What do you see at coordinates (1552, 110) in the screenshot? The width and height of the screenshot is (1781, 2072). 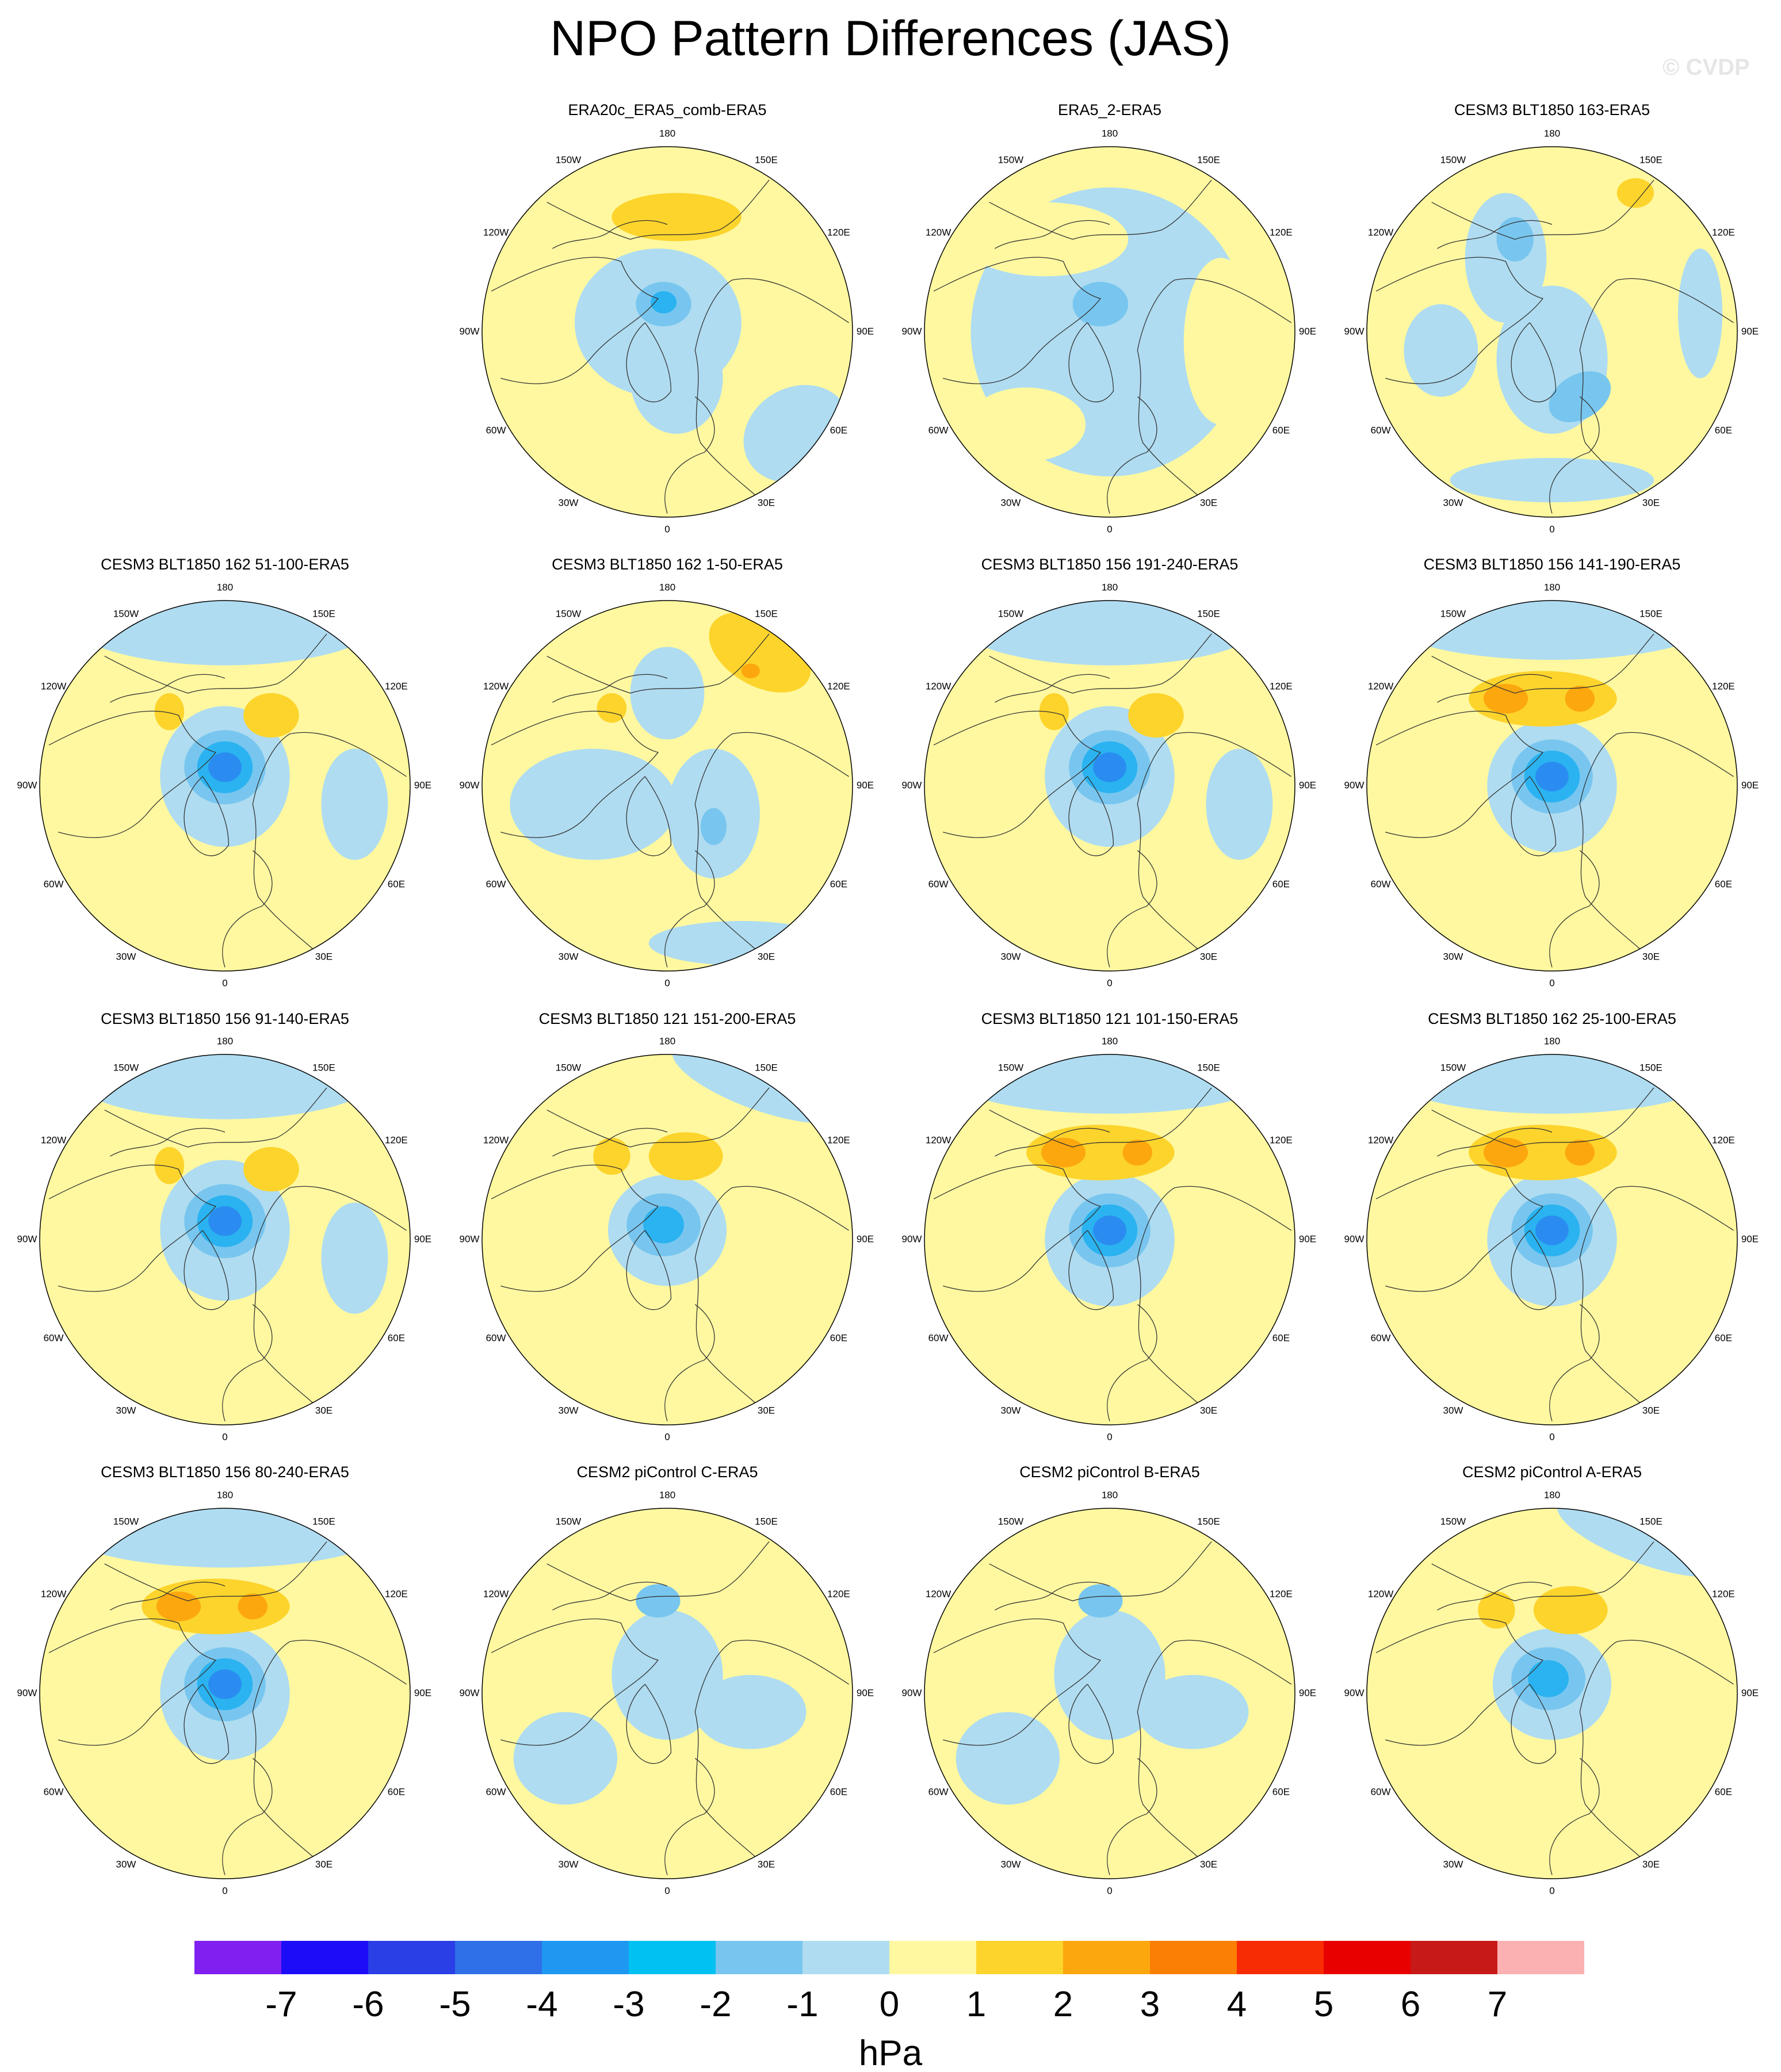 I see `panel-title: CESM3 BLT1850 163-ERA5` at bounding box center [1552, 110].